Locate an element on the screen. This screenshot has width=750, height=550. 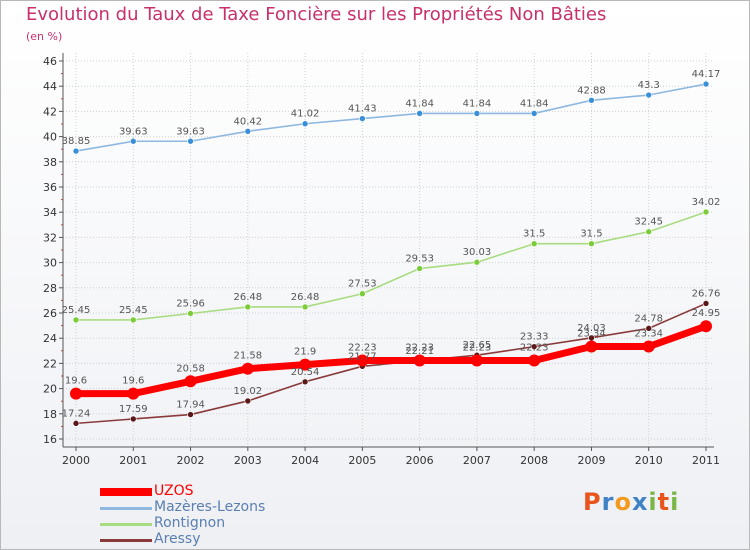
logo-letter: P is located at coordinates (592, 502).